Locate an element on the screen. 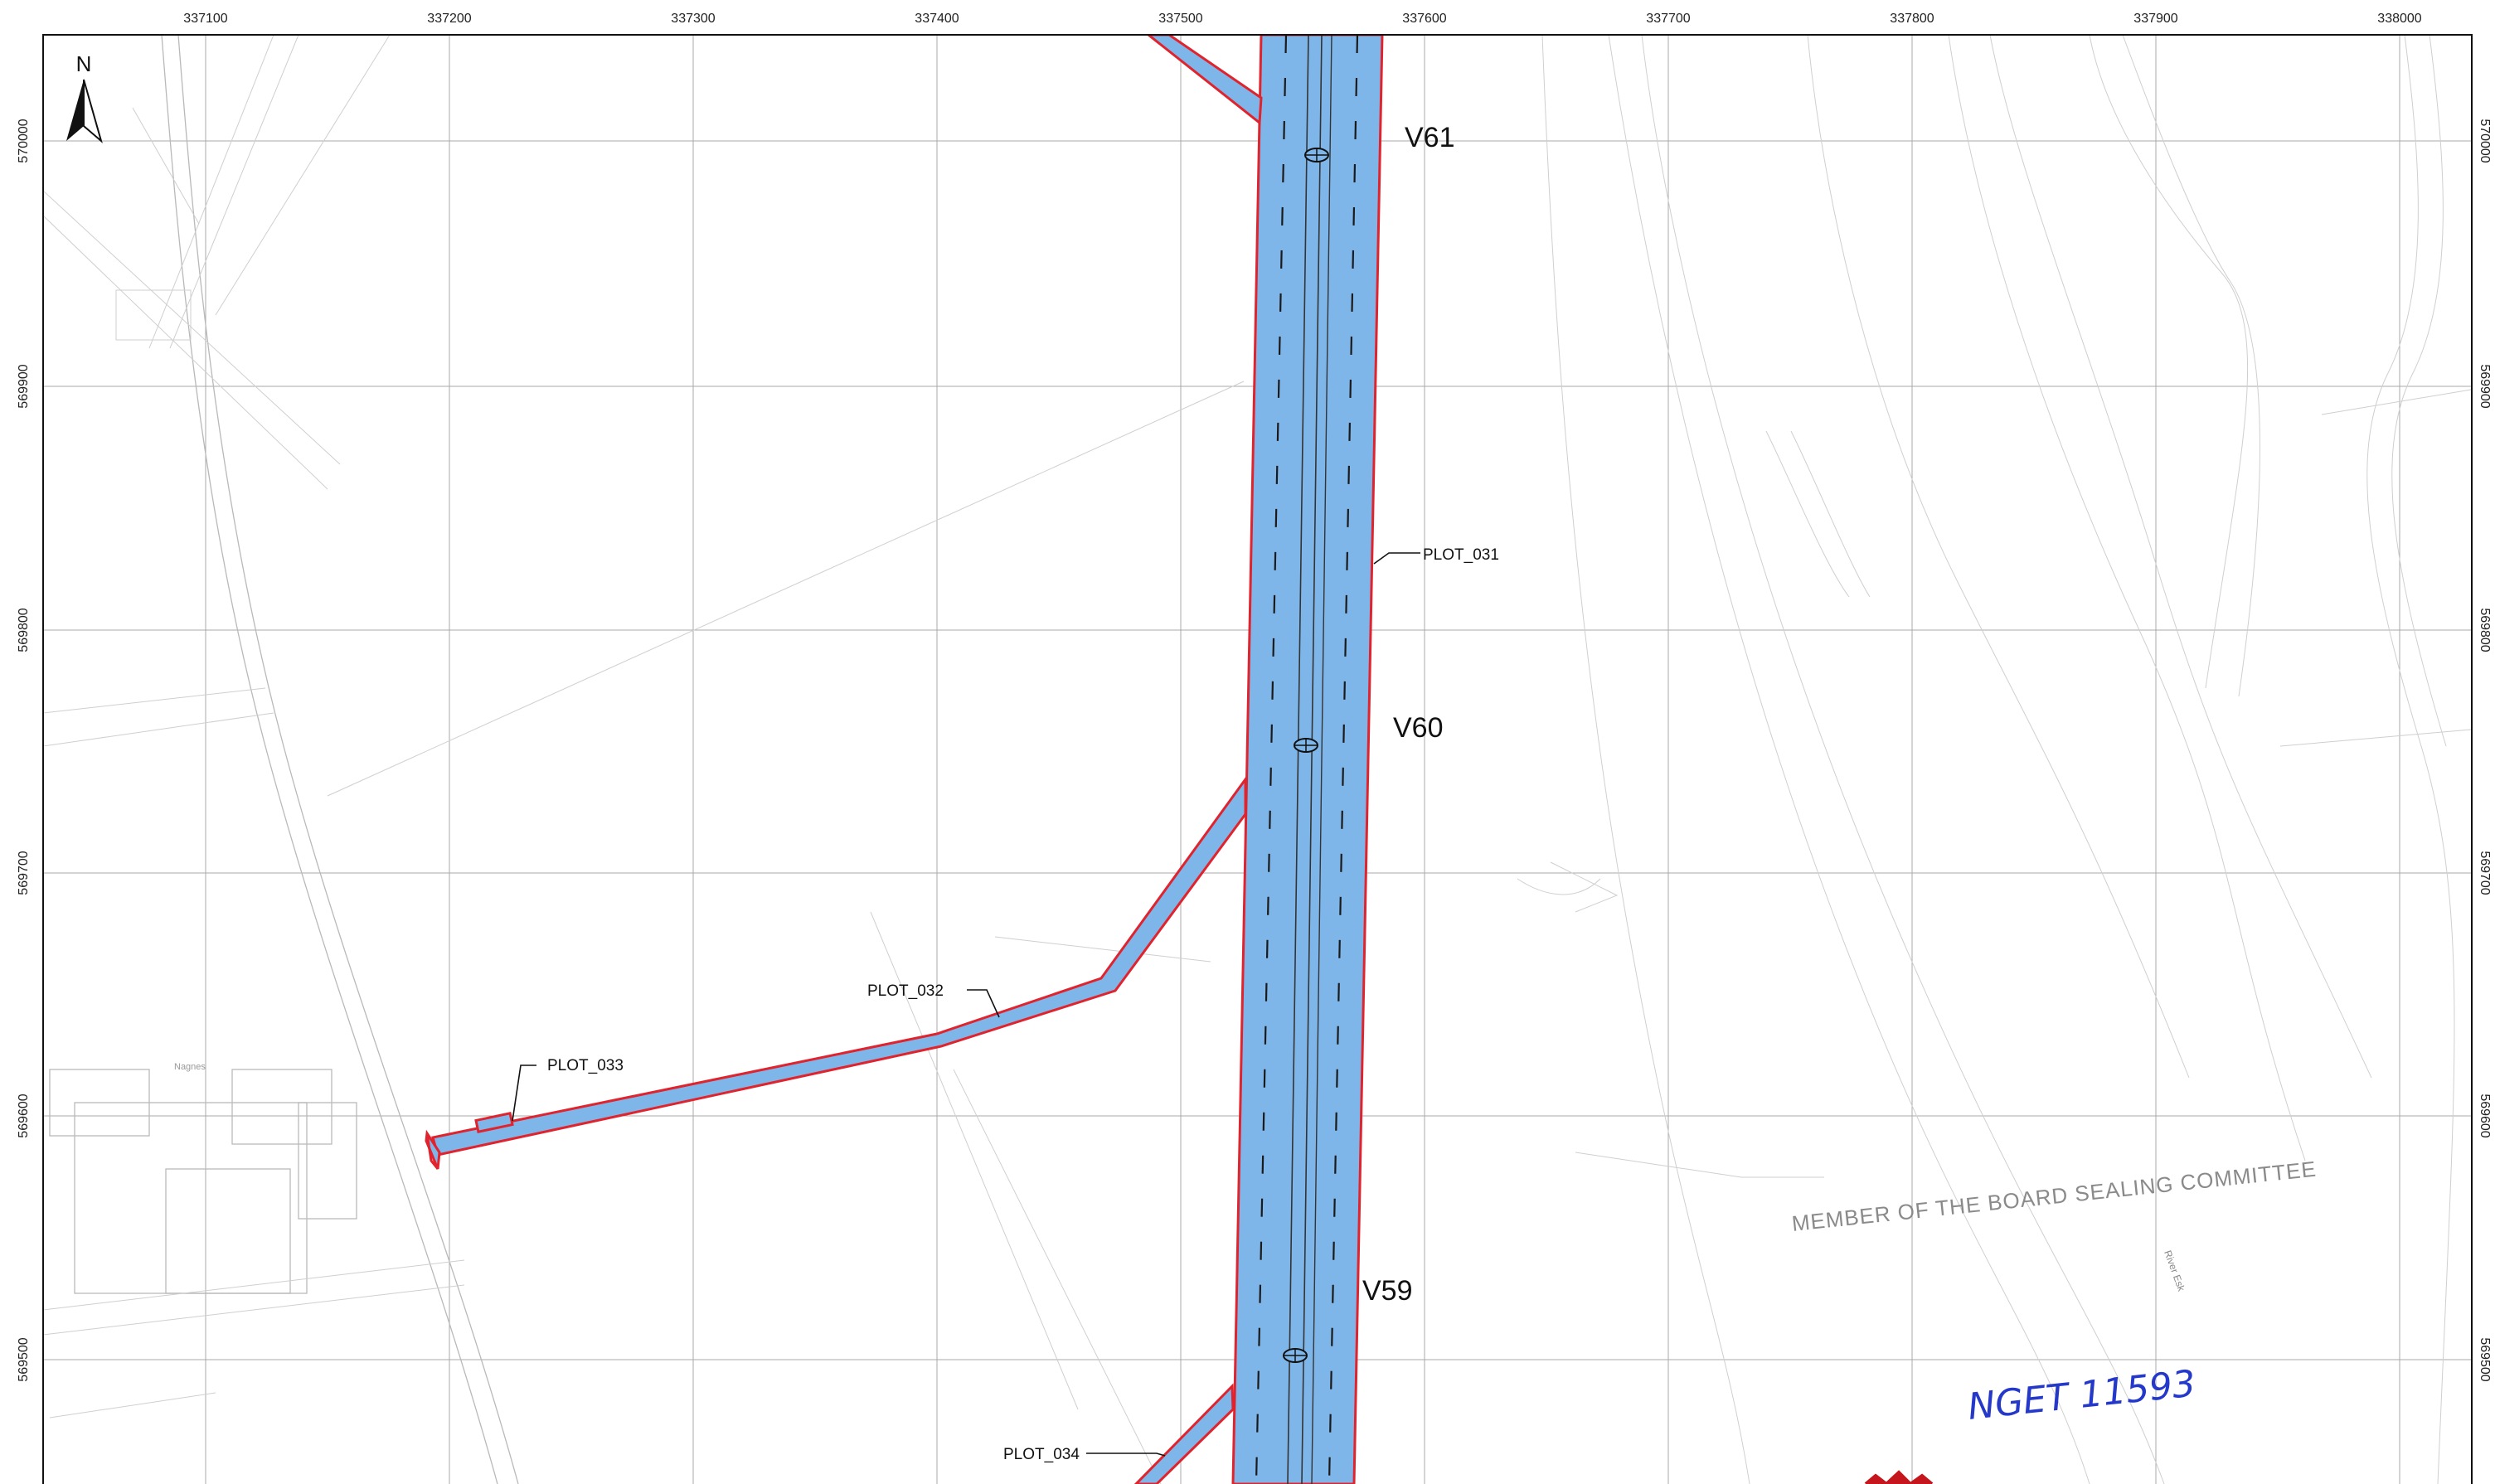  easting-tick: 337400 is located at coordinates (937, 19).